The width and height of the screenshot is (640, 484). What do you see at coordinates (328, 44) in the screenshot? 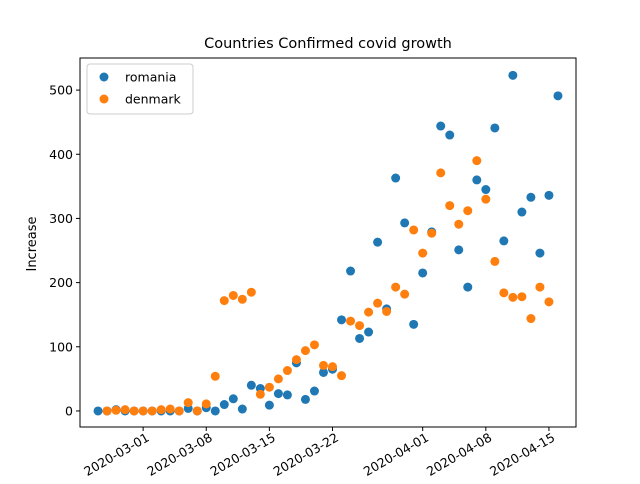
I see `chart-title: Countries Confirmed covid growth` at bounding box center [328, 44].